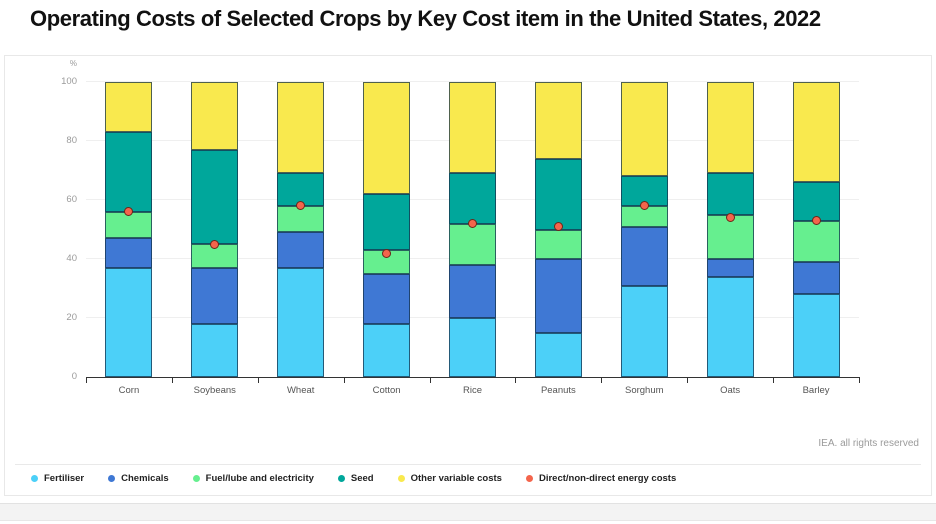  I want to click on category-label: Corn, so click(129, 390).